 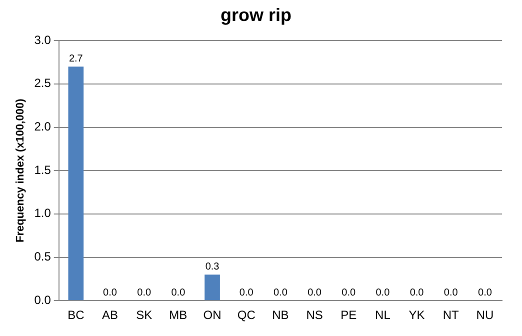 What do you see at coordinates (256, 14) in the screenshot?
I see `chart-title: grow rip` at bounding box center [256, 14].